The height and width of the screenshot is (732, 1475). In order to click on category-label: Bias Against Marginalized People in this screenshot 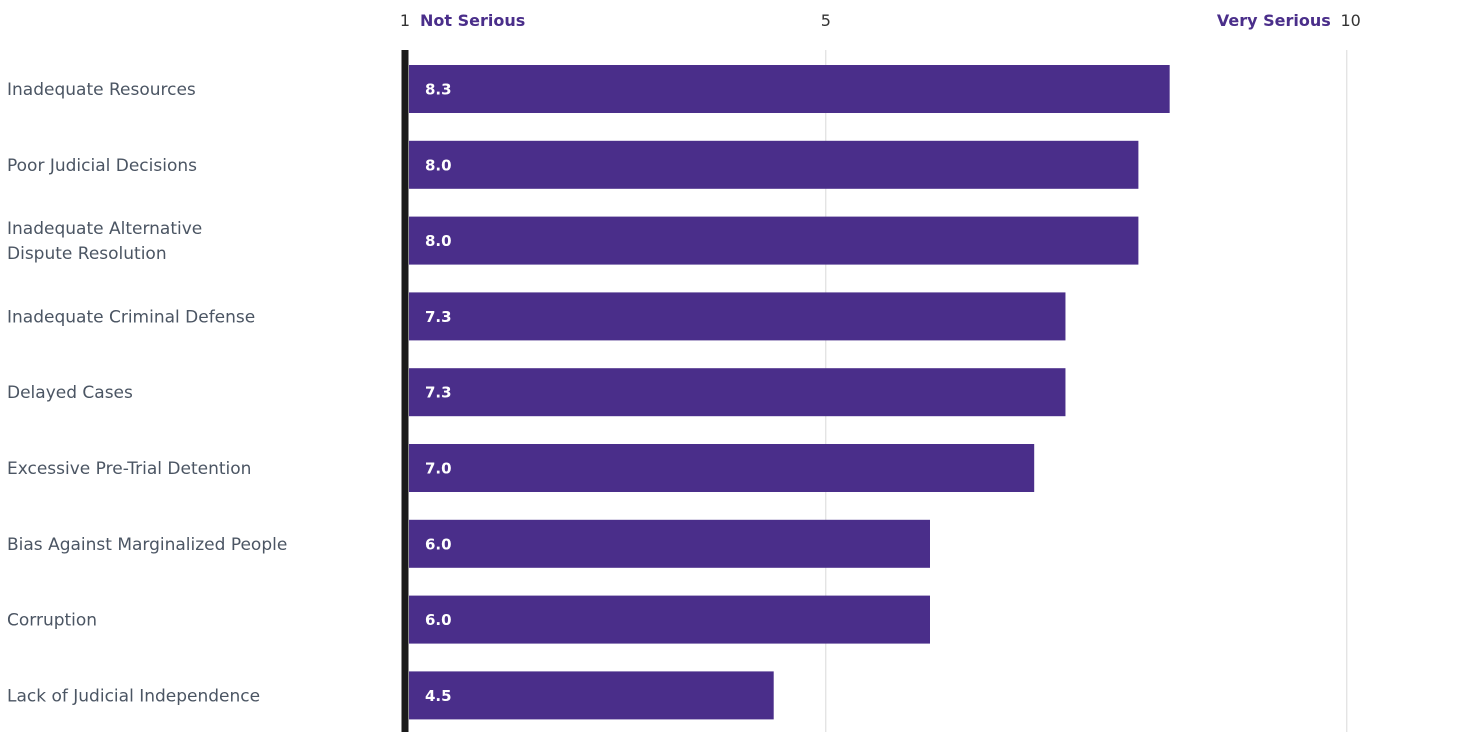, I will do `click(147, 545)`.